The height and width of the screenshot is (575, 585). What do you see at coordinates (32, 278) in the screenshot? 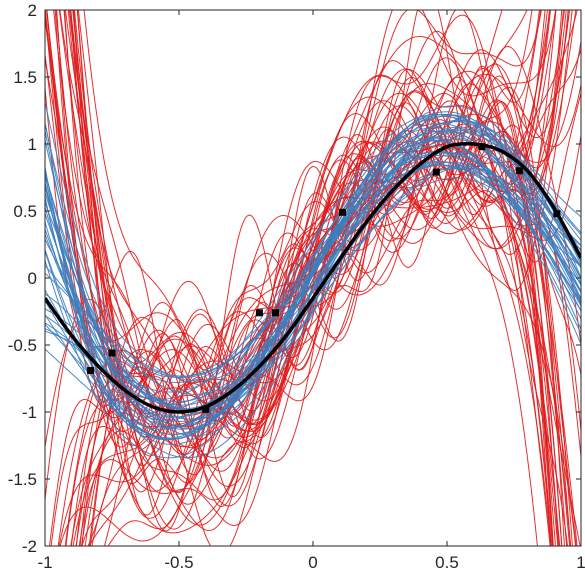
I see `y-tick-label: 0` at bounding box center [32, 278].